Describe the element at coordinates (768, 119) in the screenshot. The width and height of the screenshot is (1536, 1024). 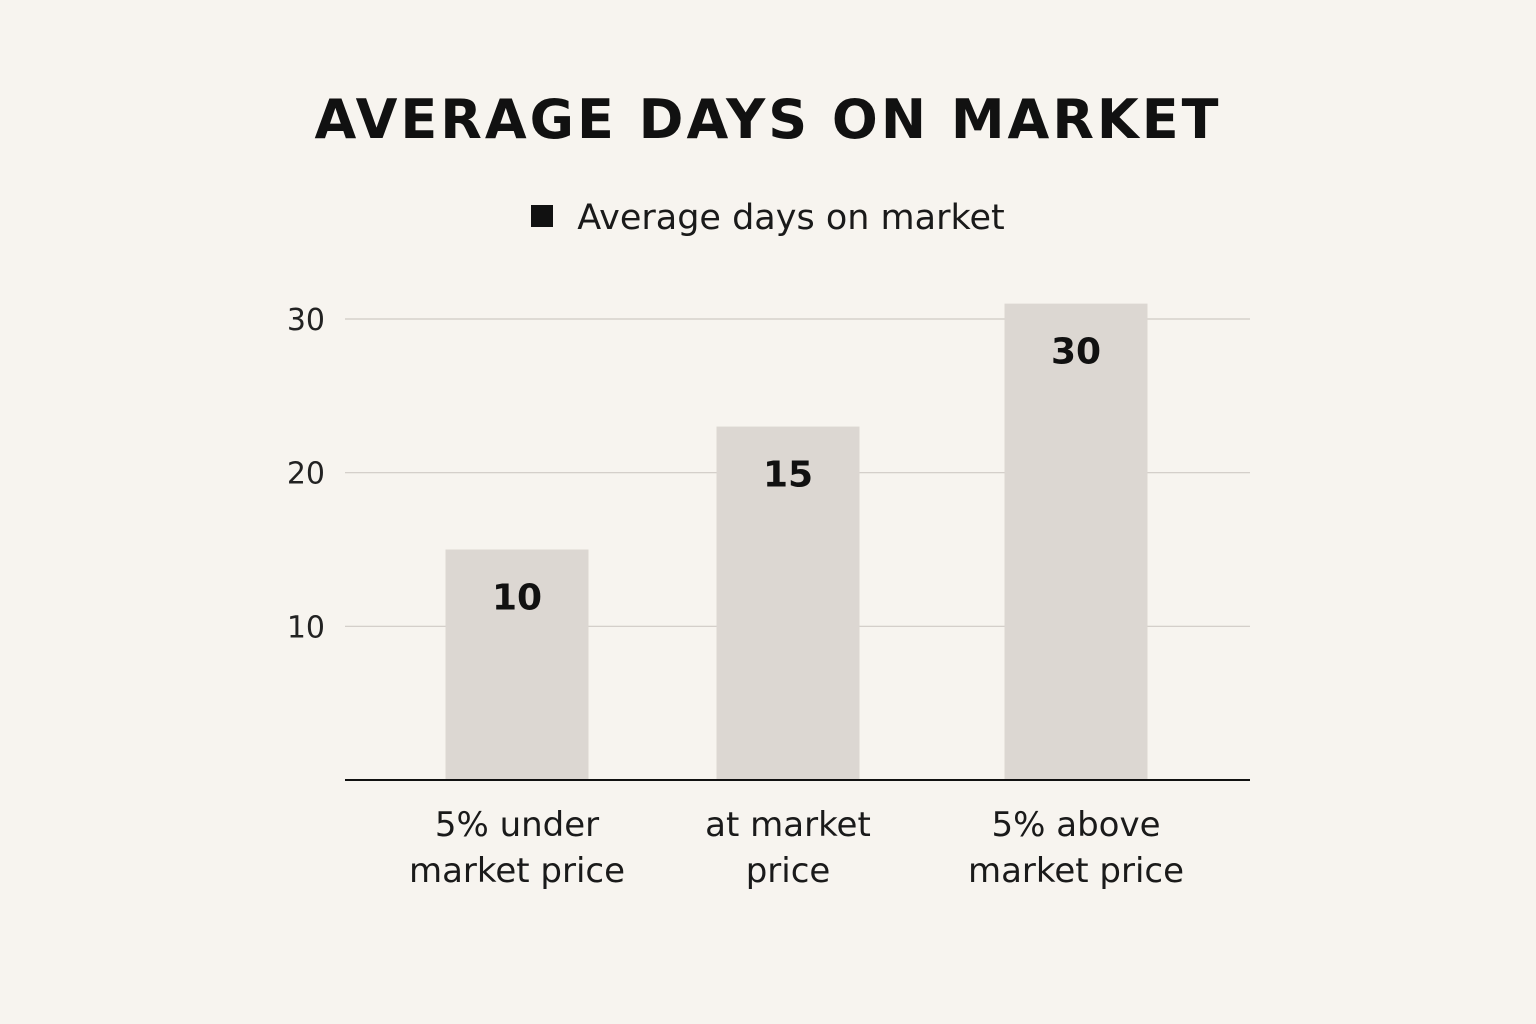
I see `chart-title: AVERAGE DAYS ON MARKET` at that location.